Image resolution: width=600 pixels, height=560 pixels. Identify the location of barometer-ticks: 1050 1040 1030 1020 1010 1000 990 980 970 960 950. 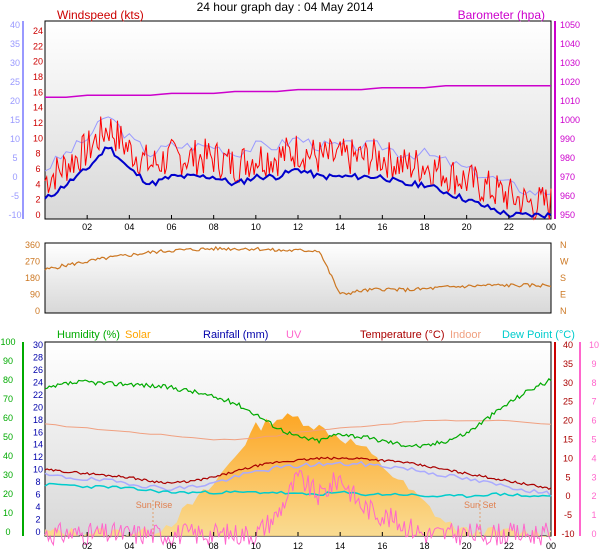
(570, 120).